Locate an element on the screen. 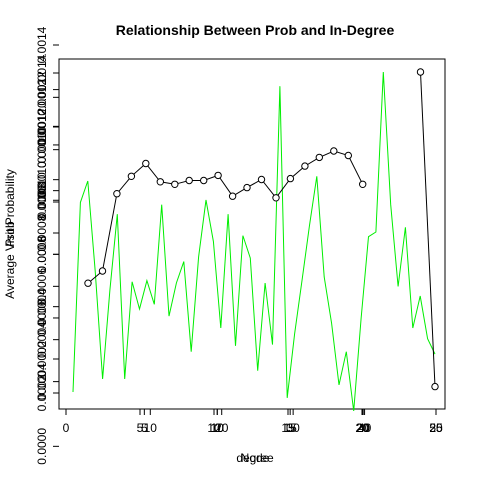 This screenshot has height=480, width=480. x-tick-label: 30 is located at coordinates (293, 428).